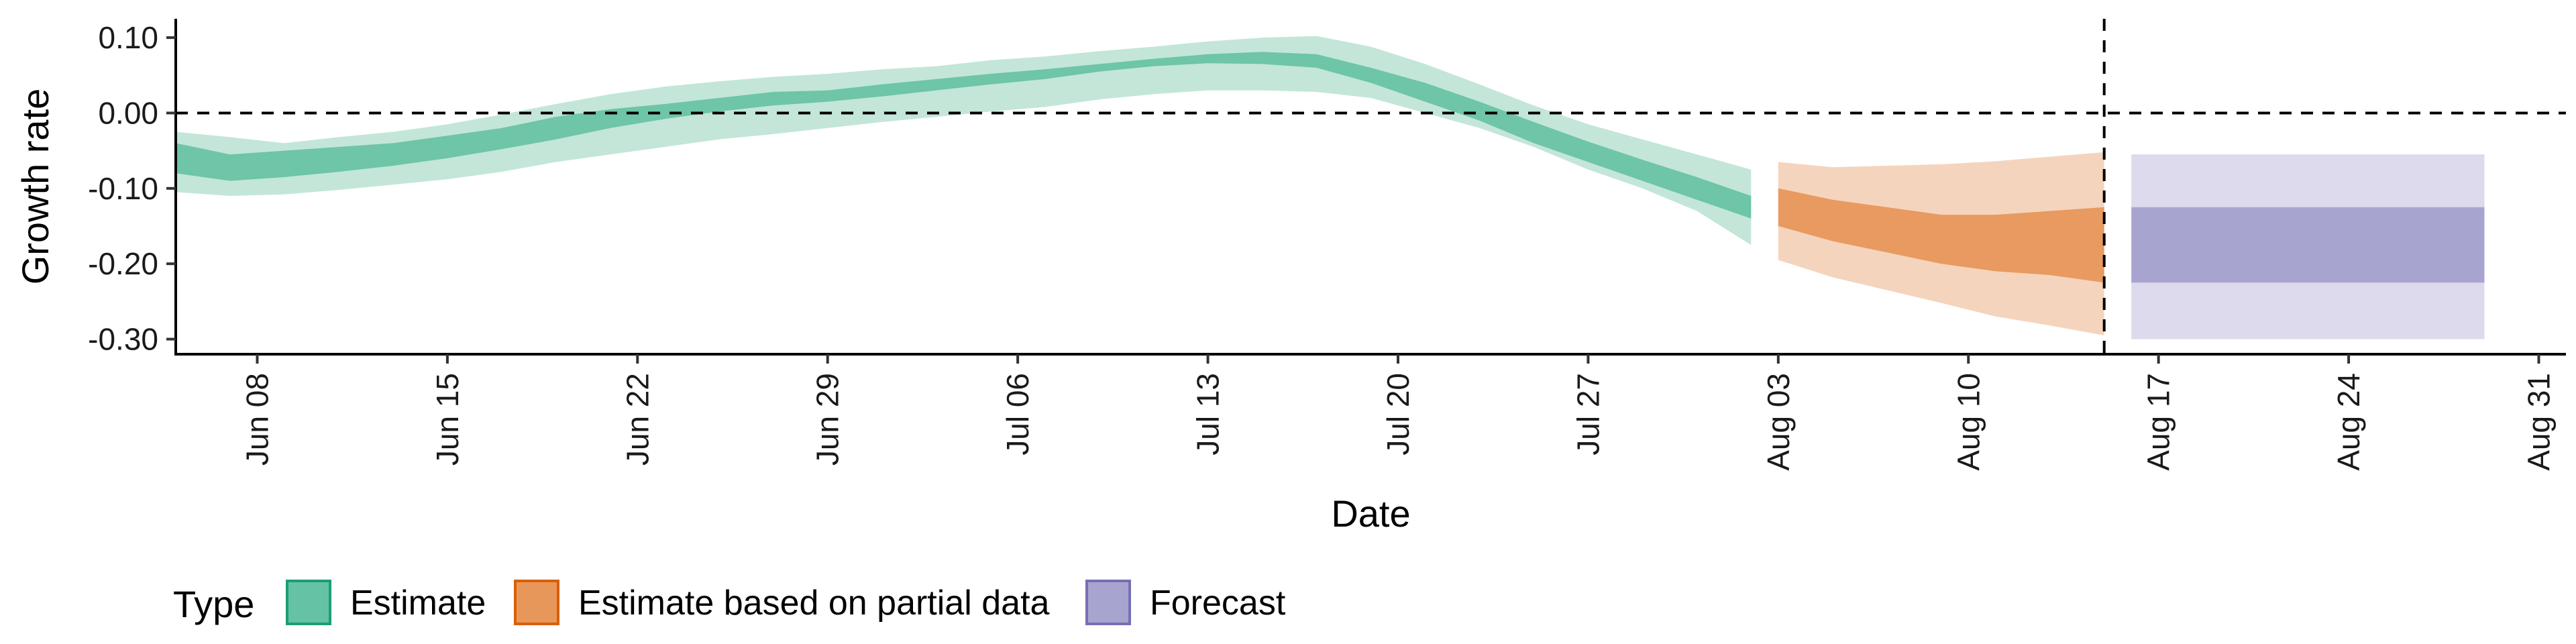 This screenshot has width=2576, height=644. Describe the element at coordinates (1778, 422) in the screenshot. I see `x-tick-label: Aug 03` at that location.